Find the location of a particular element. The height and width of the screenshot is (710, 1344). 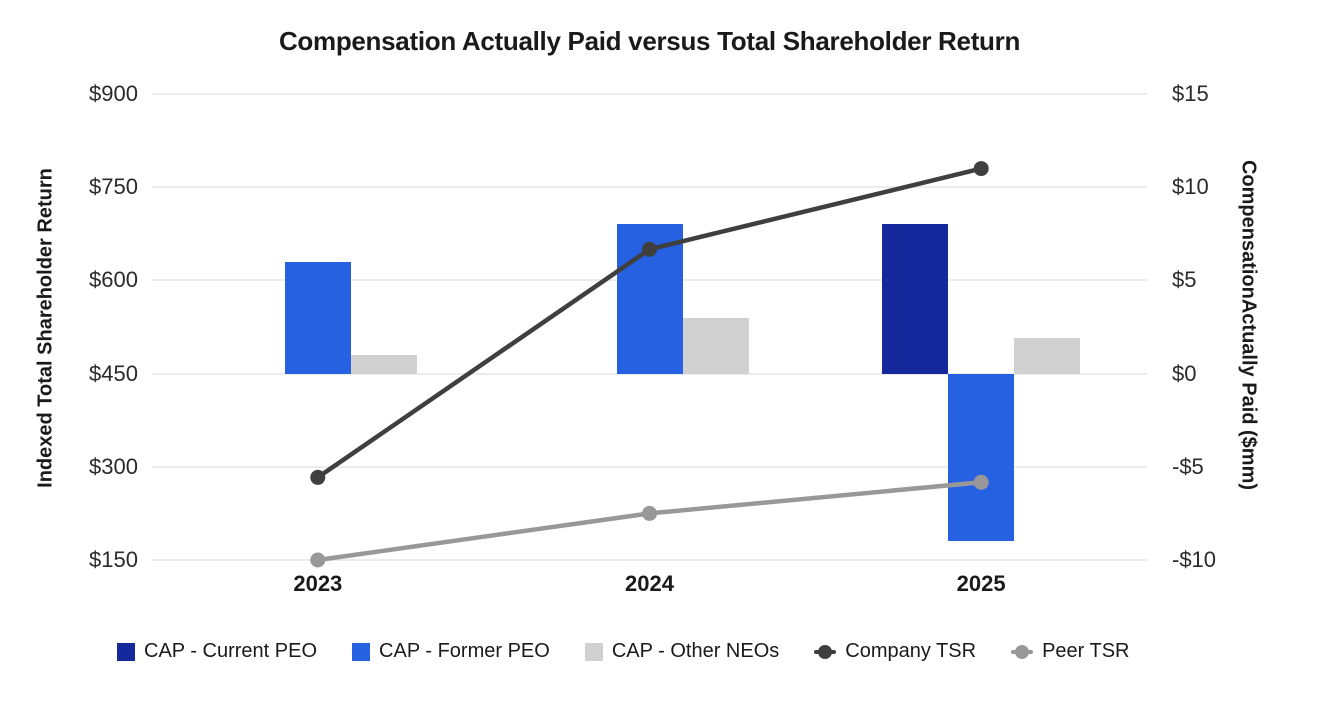

line-peer-tsr is located at coordinates (649, 521).